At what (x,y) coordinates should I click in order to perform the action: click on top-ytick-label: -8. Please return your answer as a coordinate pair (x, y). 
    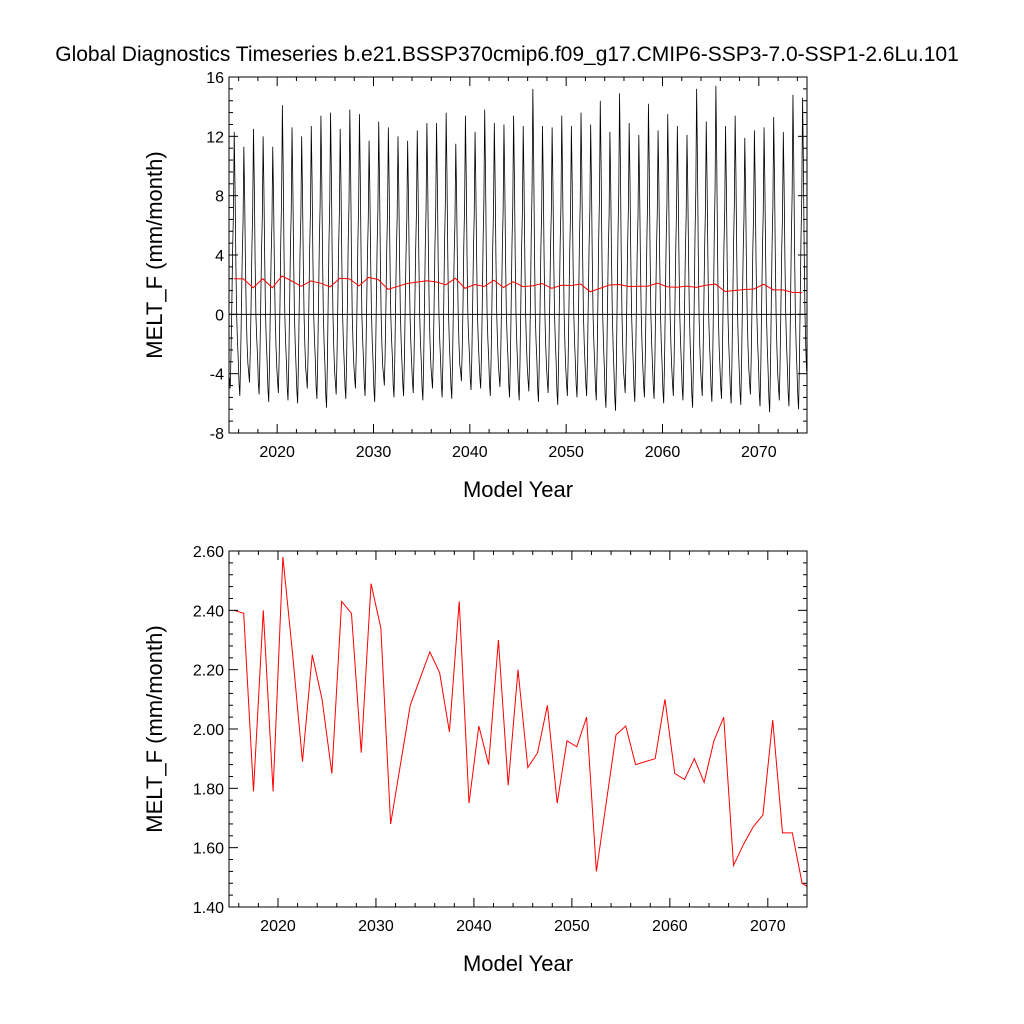
    Looking at the image, I should click on (217, 434).